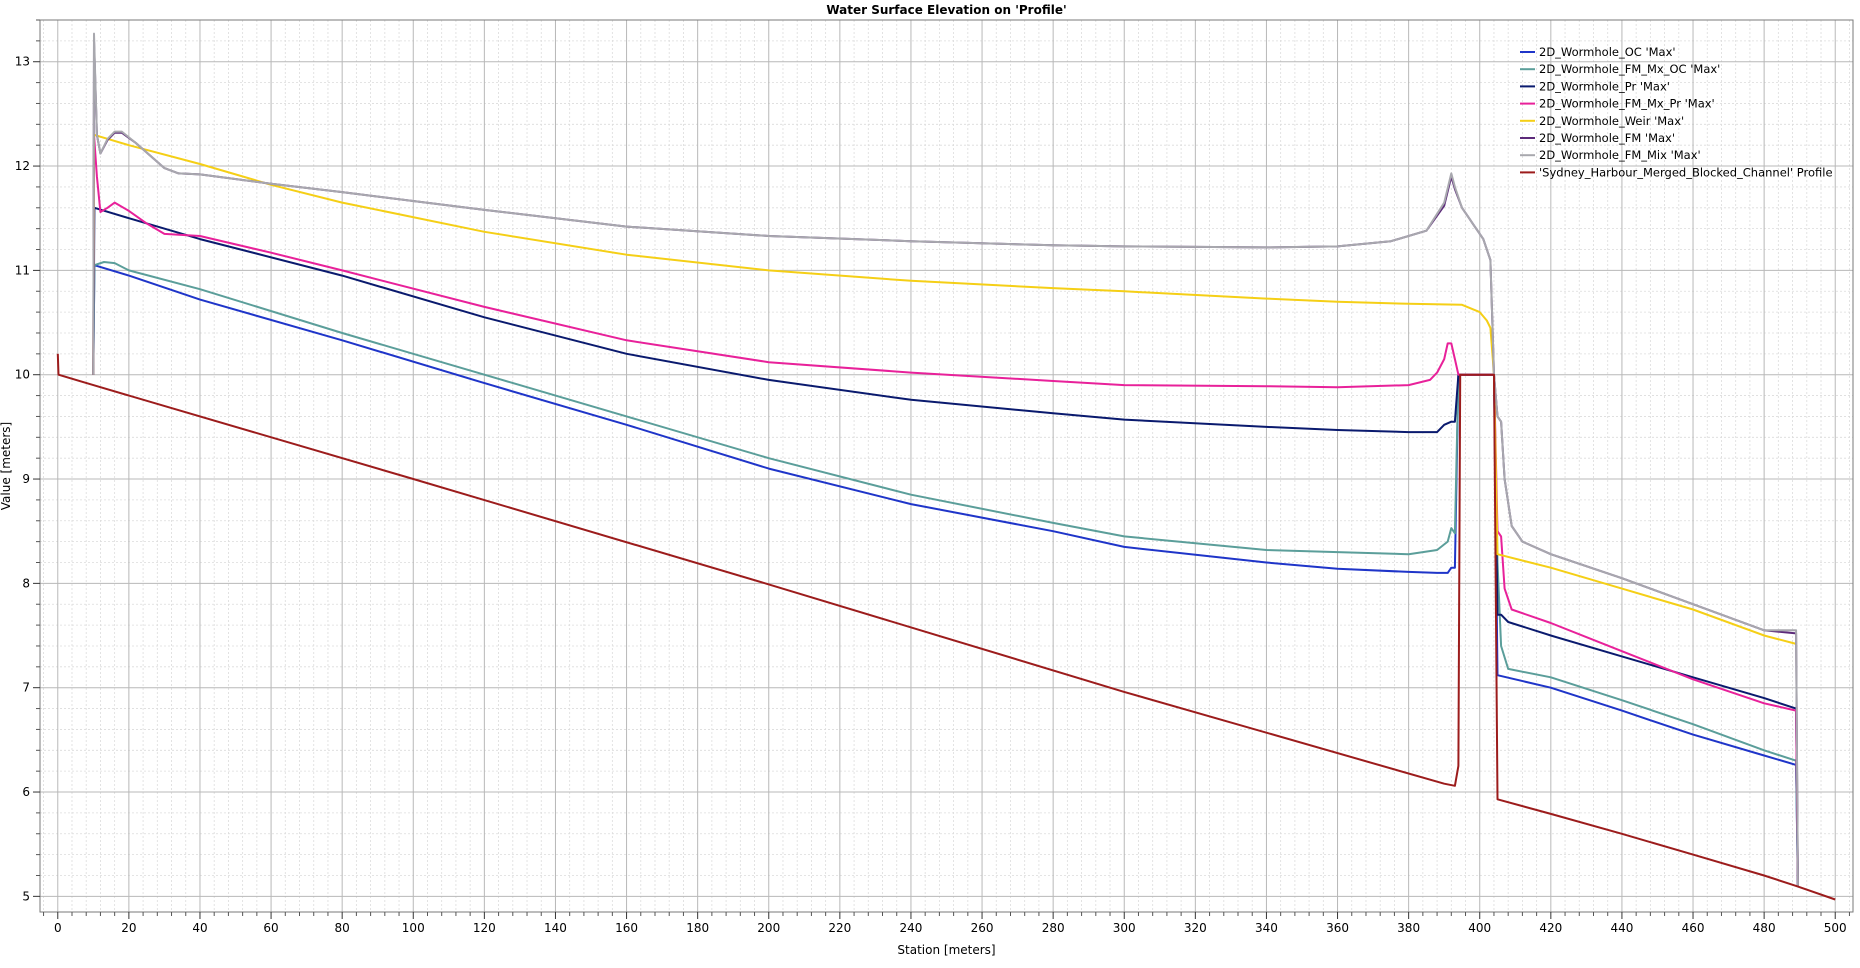  What do you see at coordinates (1607, 52) in the screenshot?
I see `legend-label: 2D_Wormhole_OC 'Max'` at bounding box center [1607, 52].